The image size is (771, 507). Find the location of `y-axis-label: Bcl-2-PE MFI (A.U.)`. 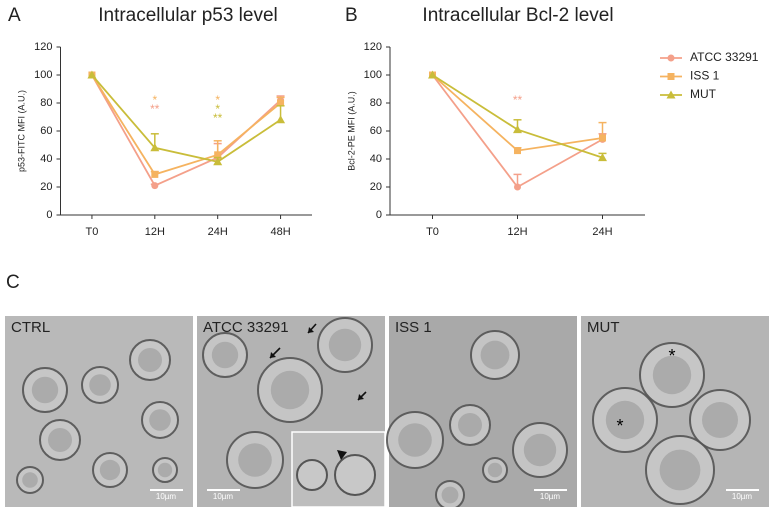

y-axis-label: Bcl-2-PE MFI (A.U.) is located at coordinates (351, 131).